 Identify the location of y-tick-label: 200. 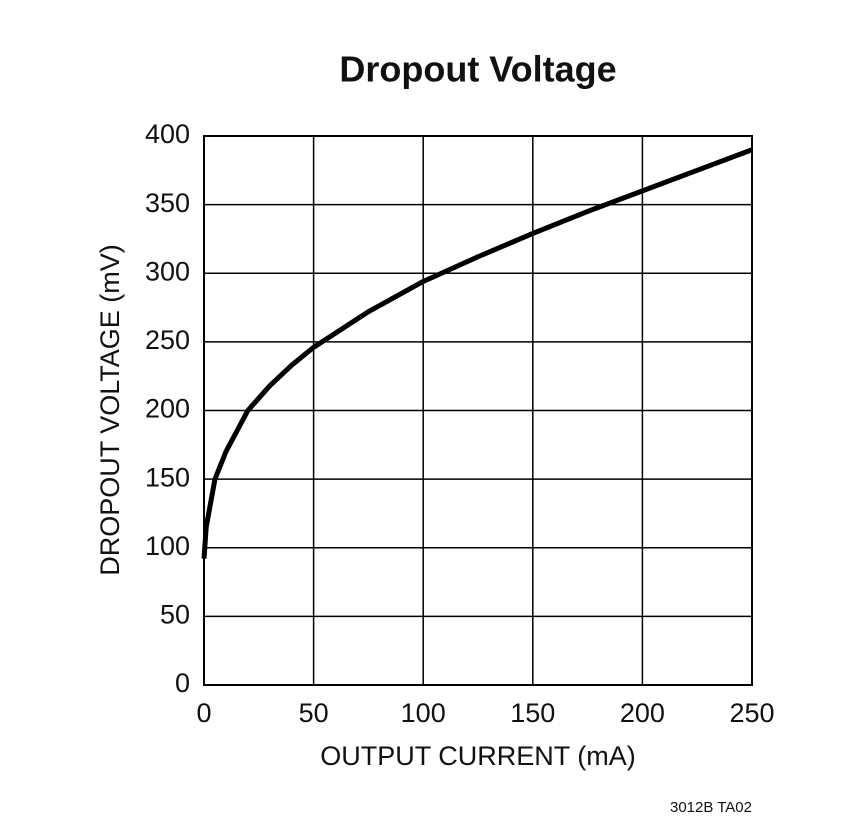
(167, 409).